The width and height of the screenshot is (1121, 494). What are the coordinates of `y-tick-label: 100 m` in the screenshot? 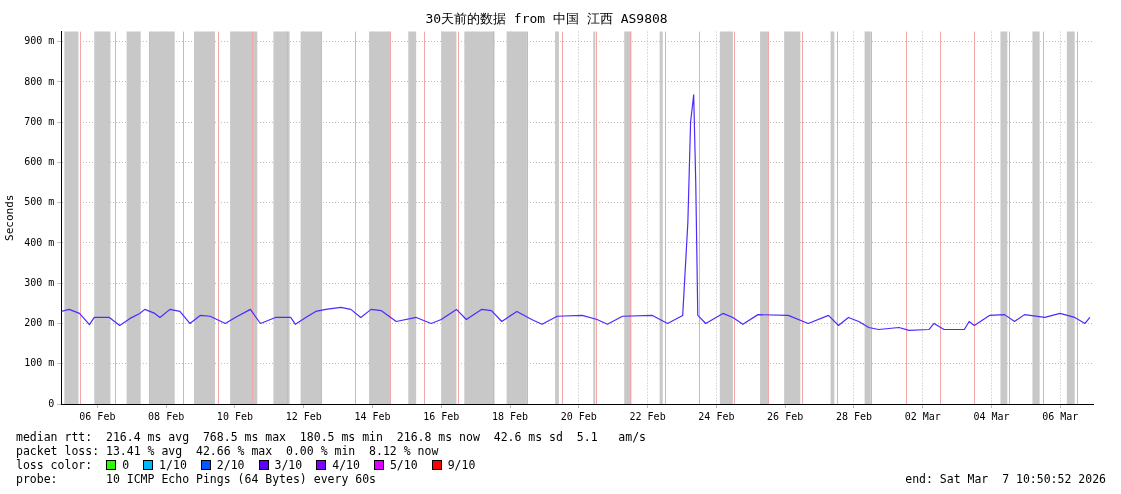 It's located at (39, 363).